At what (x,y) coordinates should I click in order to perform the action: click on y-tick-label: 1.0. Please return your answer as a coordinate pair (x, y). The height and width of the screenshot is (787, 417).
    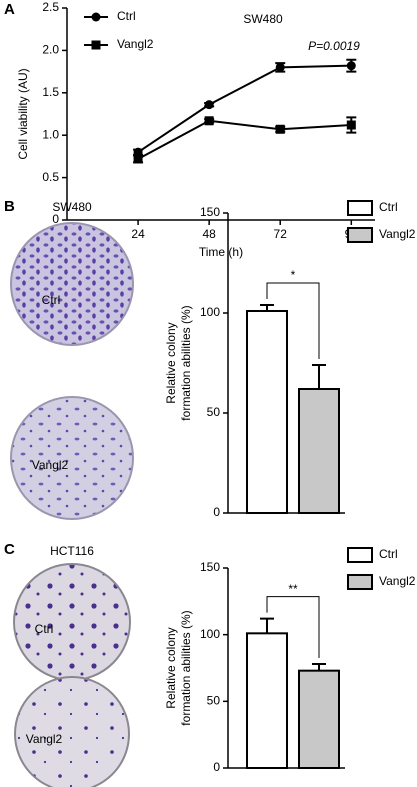
    Looking at the image, I should click on (50, 134).